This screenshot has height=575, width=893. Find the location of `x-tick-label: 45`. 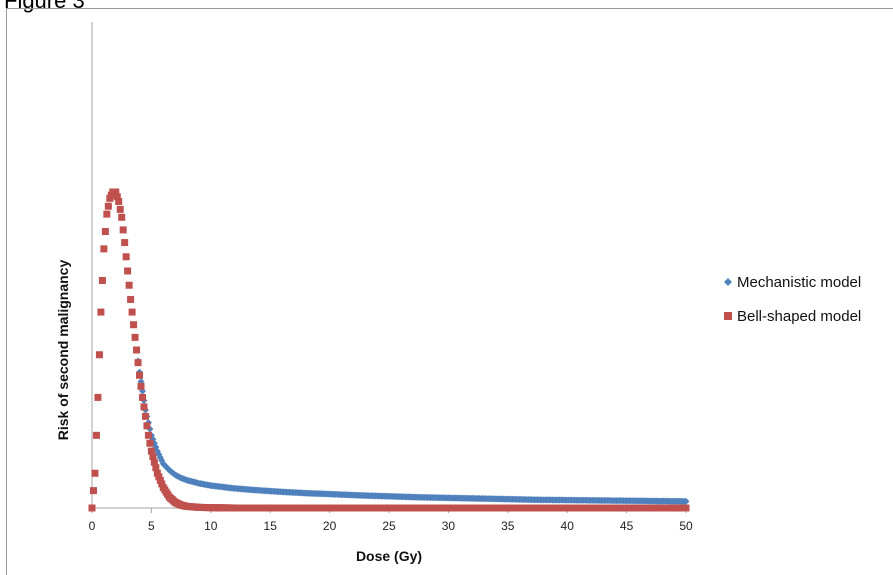

x-tick-label: 45 is located at coordinates (627, 526).